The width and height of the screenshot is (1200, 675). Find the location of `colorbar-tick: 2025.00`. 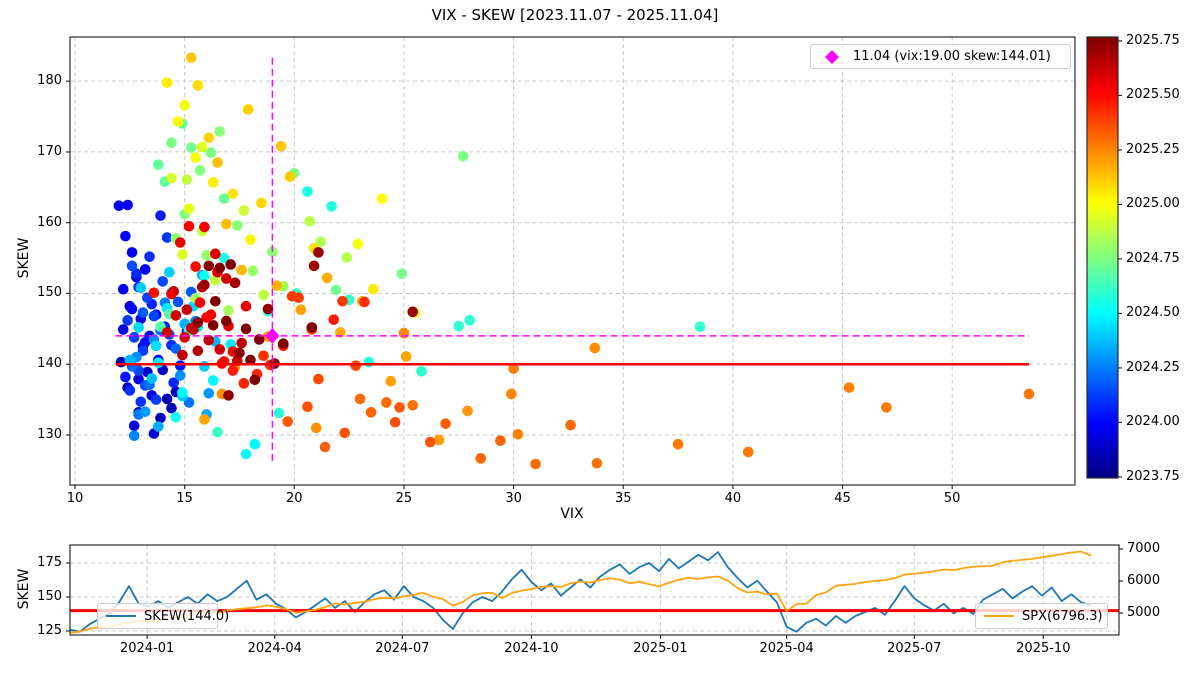

colorbar-tick: 2025.00 is located at coordinates (1153, 204).